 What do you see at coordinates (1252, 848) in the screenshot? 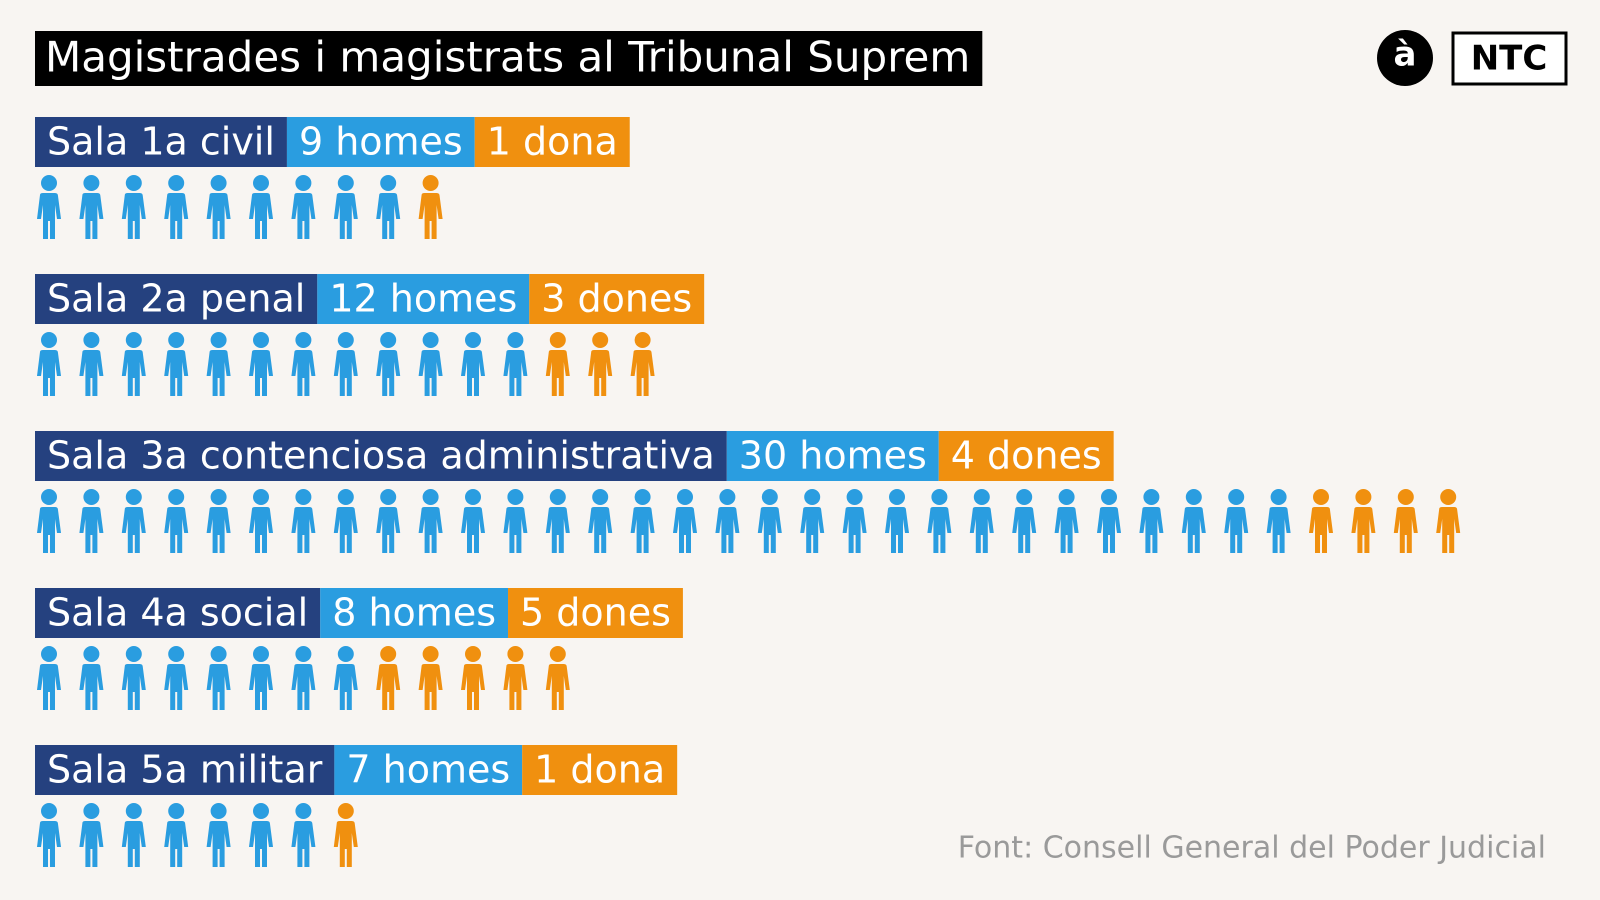
I see `source: Font: Consell General del Poder Judicial` at bounding box center [1252, 848].